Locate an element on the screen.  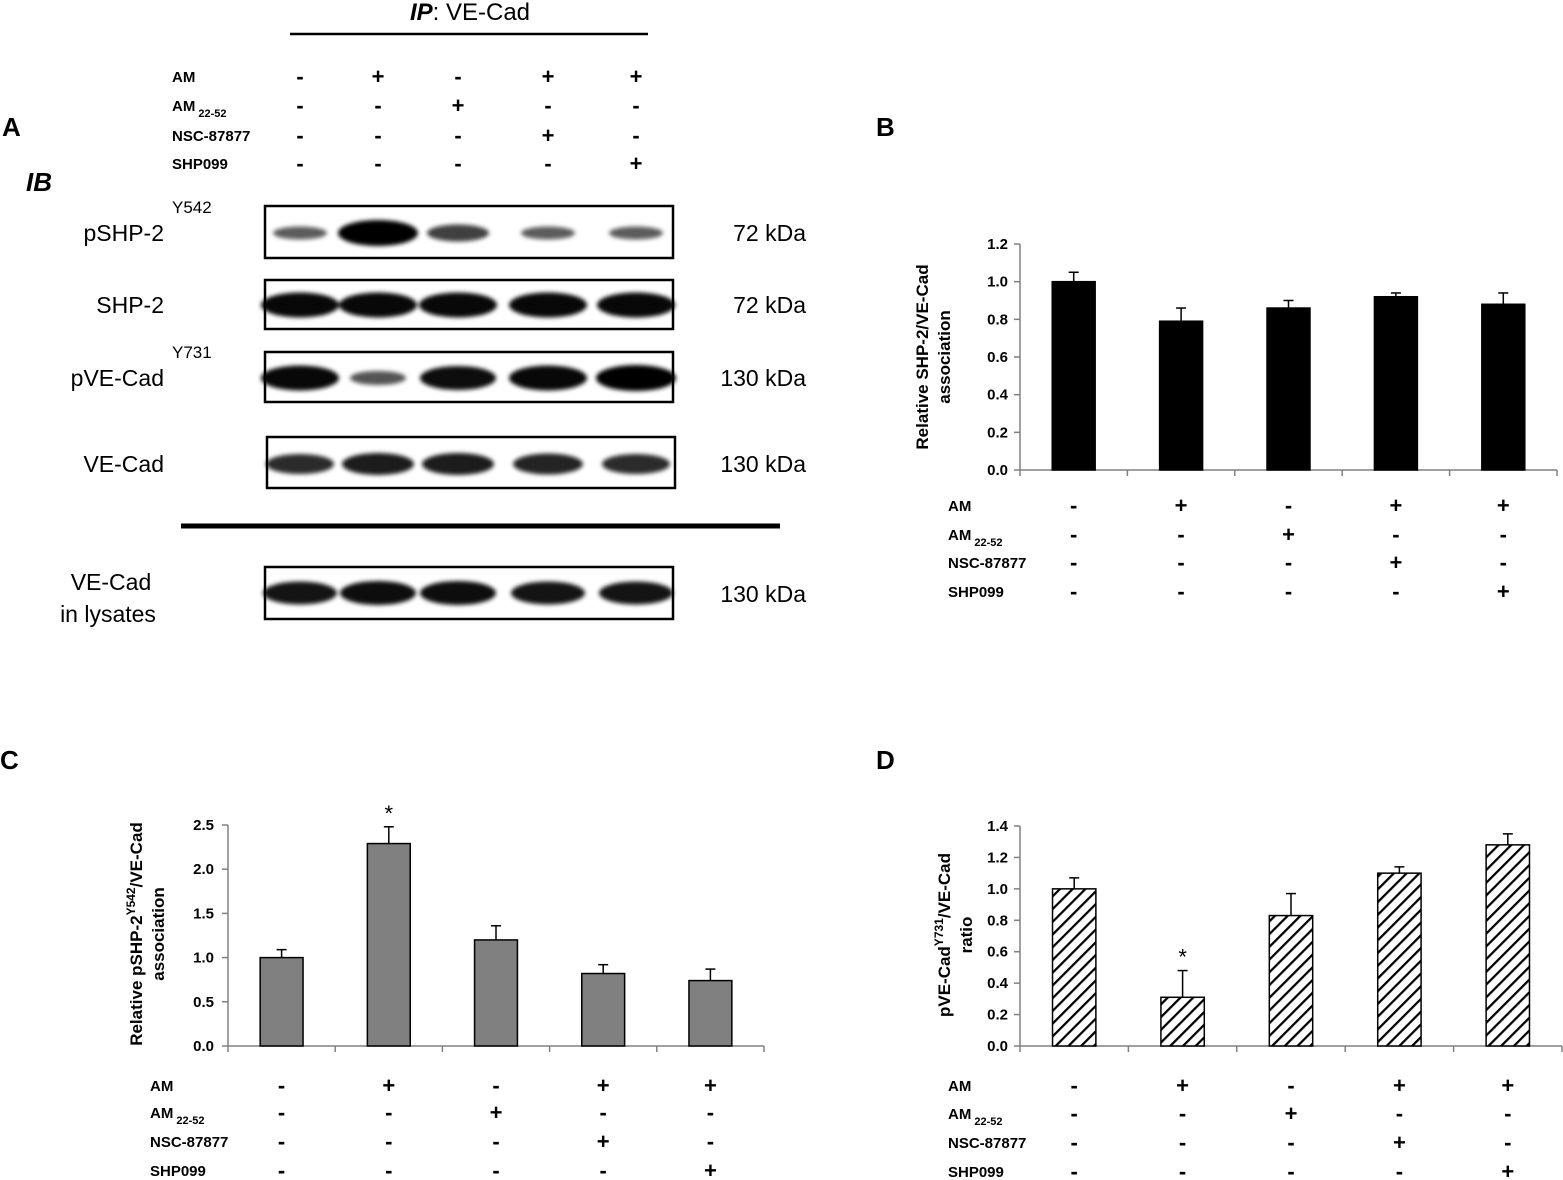
blot-label: SHP-2 is located at coordinates (130, 305).